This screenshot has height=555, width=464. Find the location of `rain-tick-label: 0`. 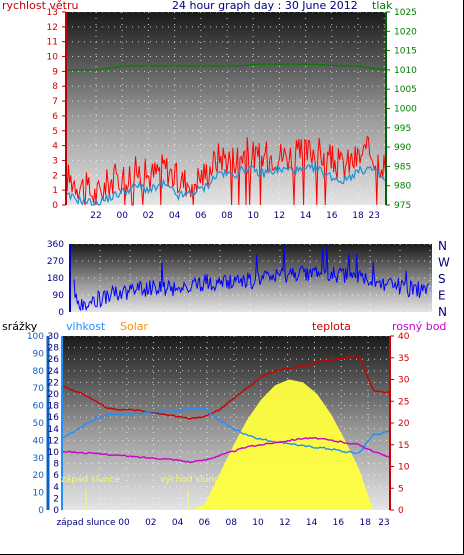

rain-tick-label: 0 is located at coordinates (41, 511).